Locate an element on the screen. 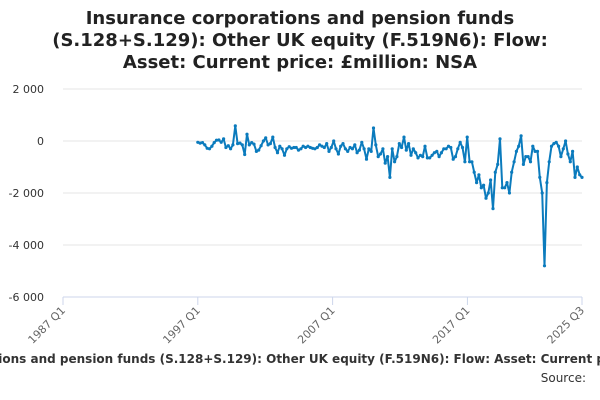 The width and height of the screenshot is (600, 400). y-tick-label: -4 000 is located at coordinates (26, 245).